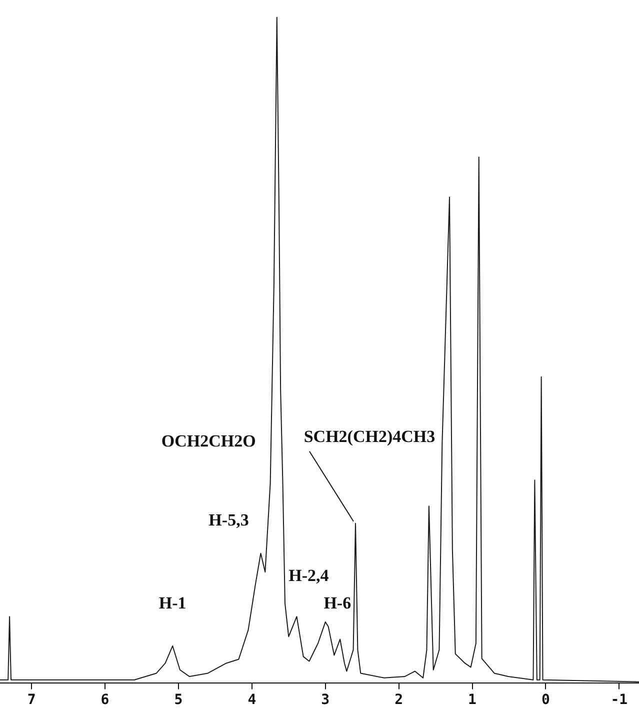  I want to click on x-tick-label: 1, so click(472, 700).